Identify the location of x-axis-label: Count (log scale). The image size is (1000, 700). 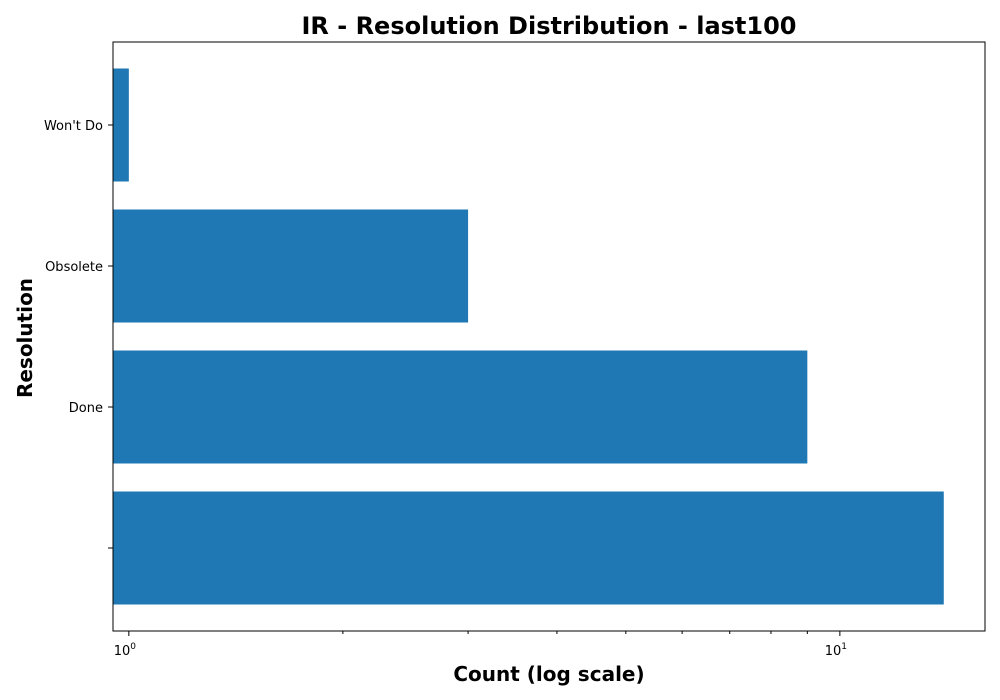
(548, 674).